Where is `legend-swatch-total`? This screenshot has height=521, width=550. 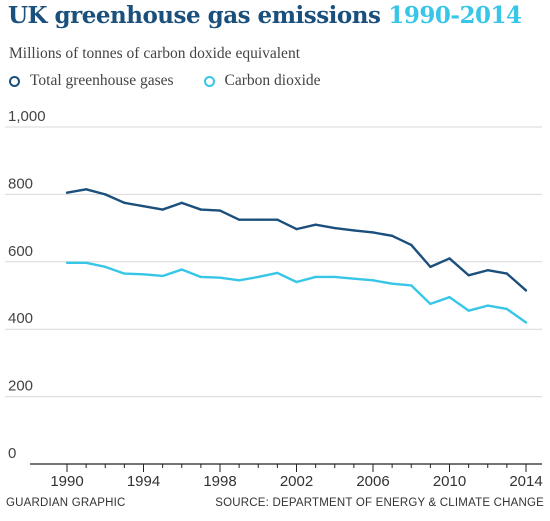
legend-swatch-total is located at coordinates (14, 81).